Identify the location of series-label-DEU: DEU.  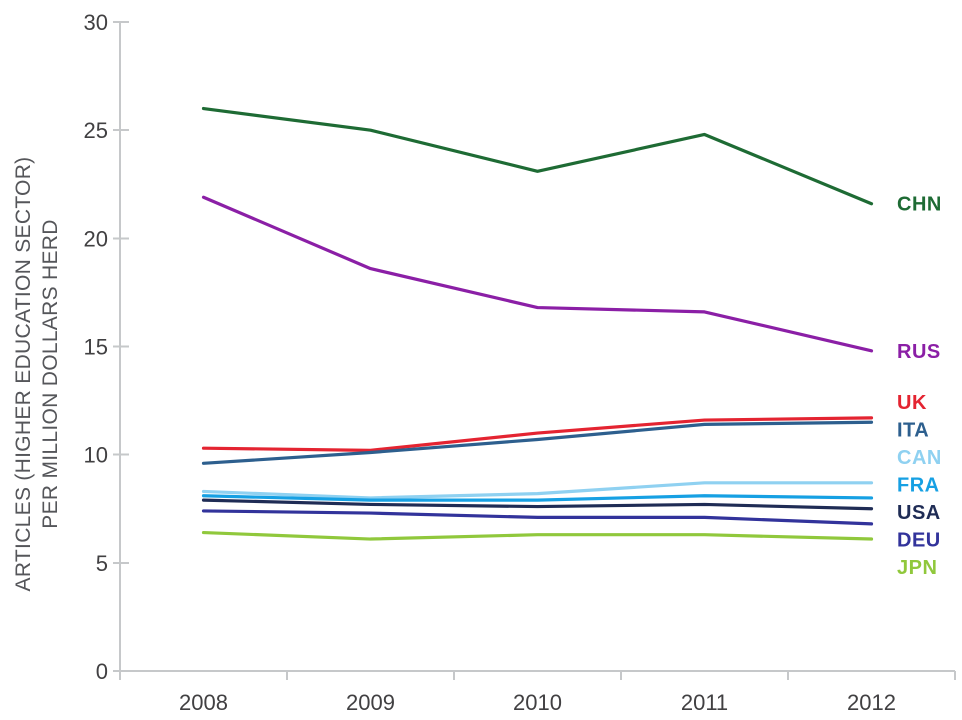
(919, 541).